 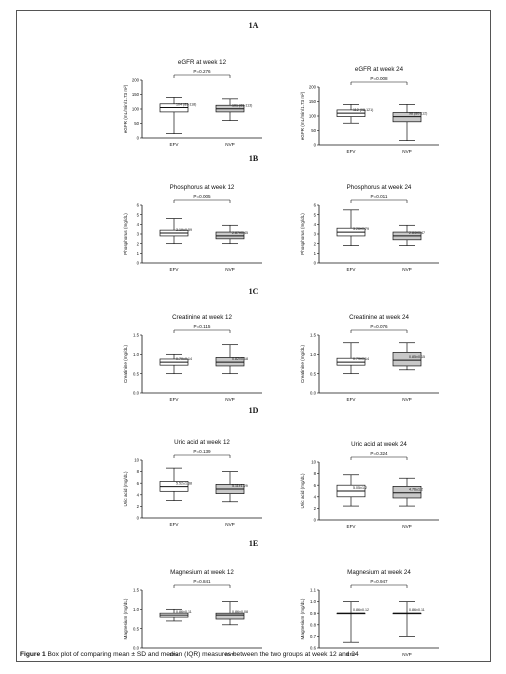 I want to click on chart-5-data-label: 0.79±0.14, so click(x=361, y=359).